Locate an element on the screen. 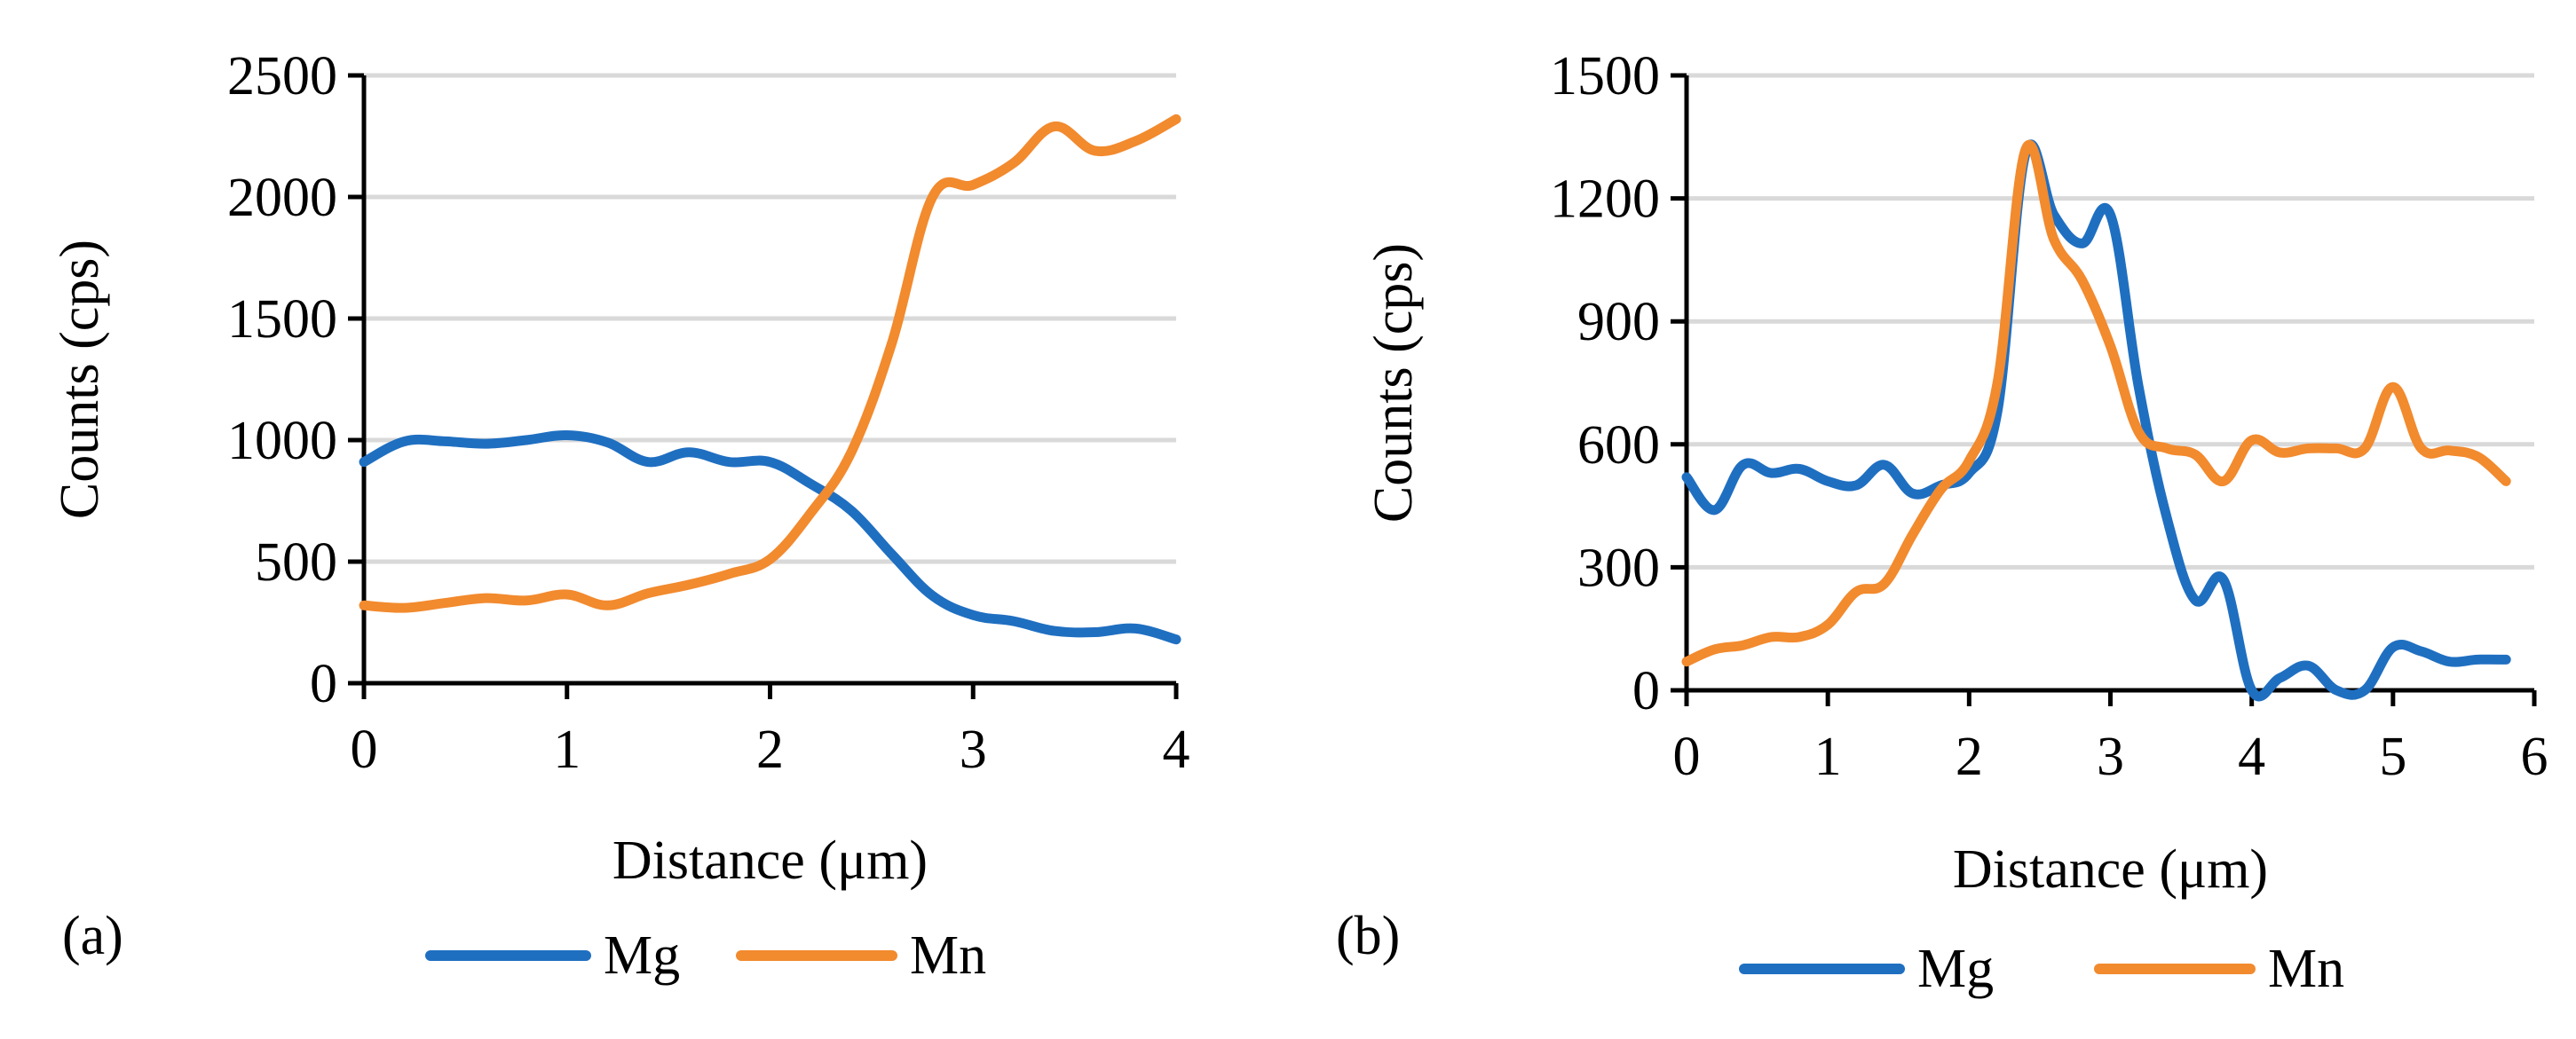 This screenshot has height=1039, width=2576. y-tick-label: 500 is located at coordinates (296, 562).